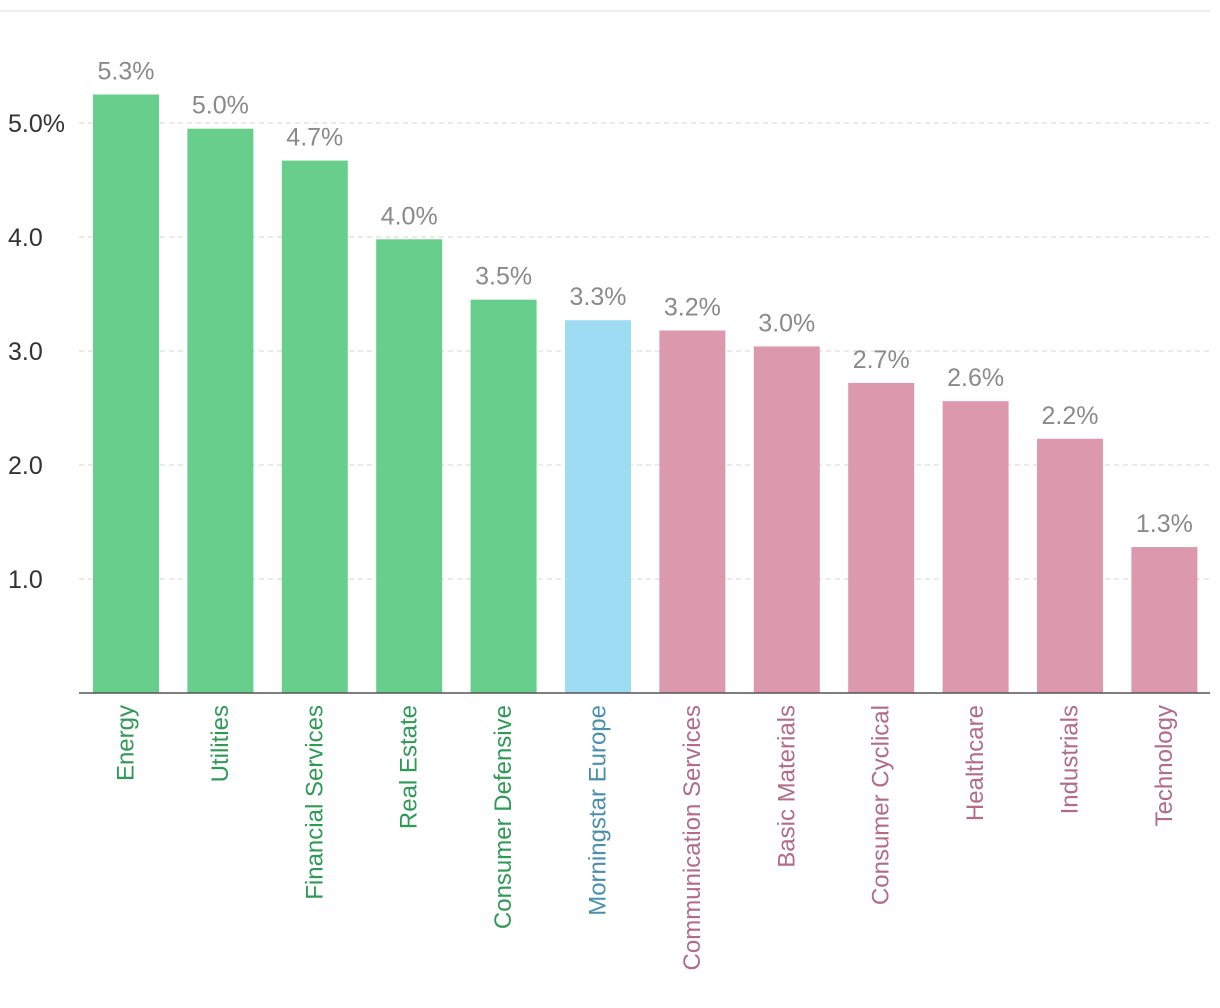 The image size is (1220, 1008). Describe the element at coordinates (881, 360) in the screenshot. I see `data-label: 2.7%` at that location.